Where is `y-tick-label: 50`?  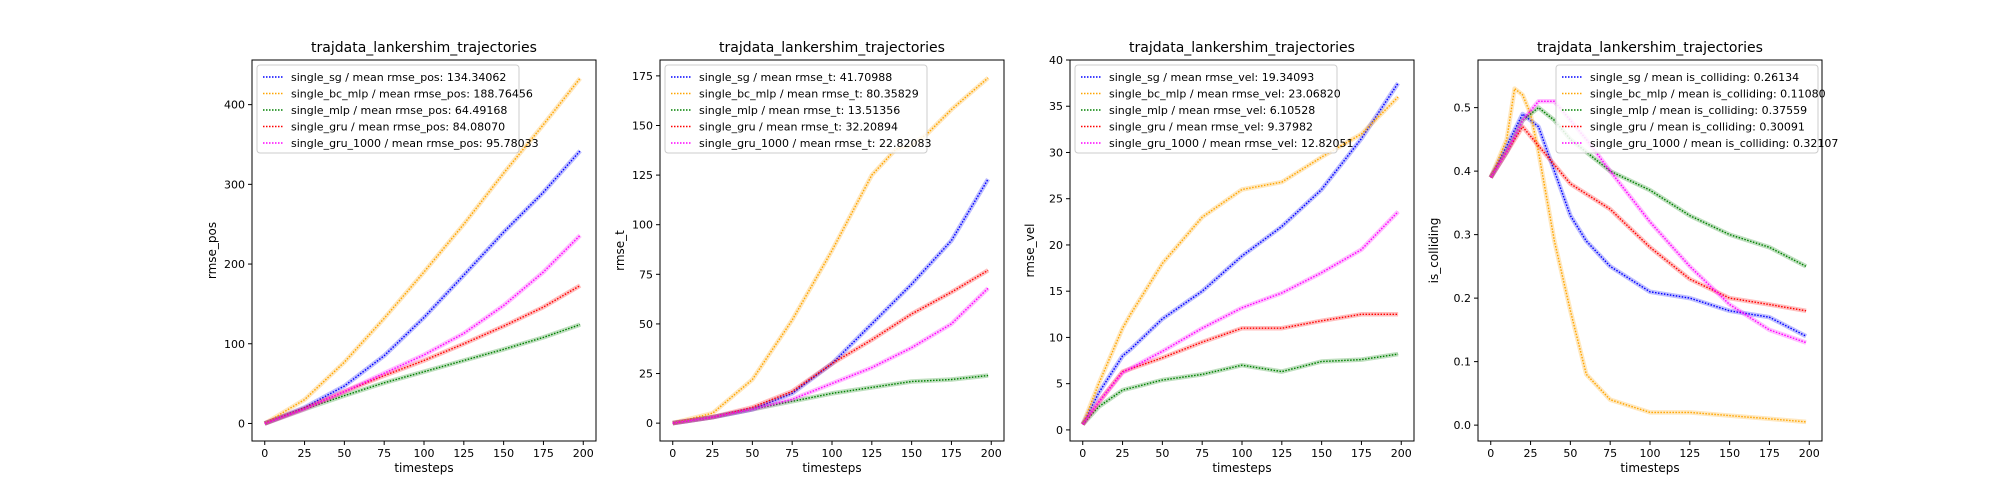
y-tick-label: 50 is located at coordinates (646, 324).